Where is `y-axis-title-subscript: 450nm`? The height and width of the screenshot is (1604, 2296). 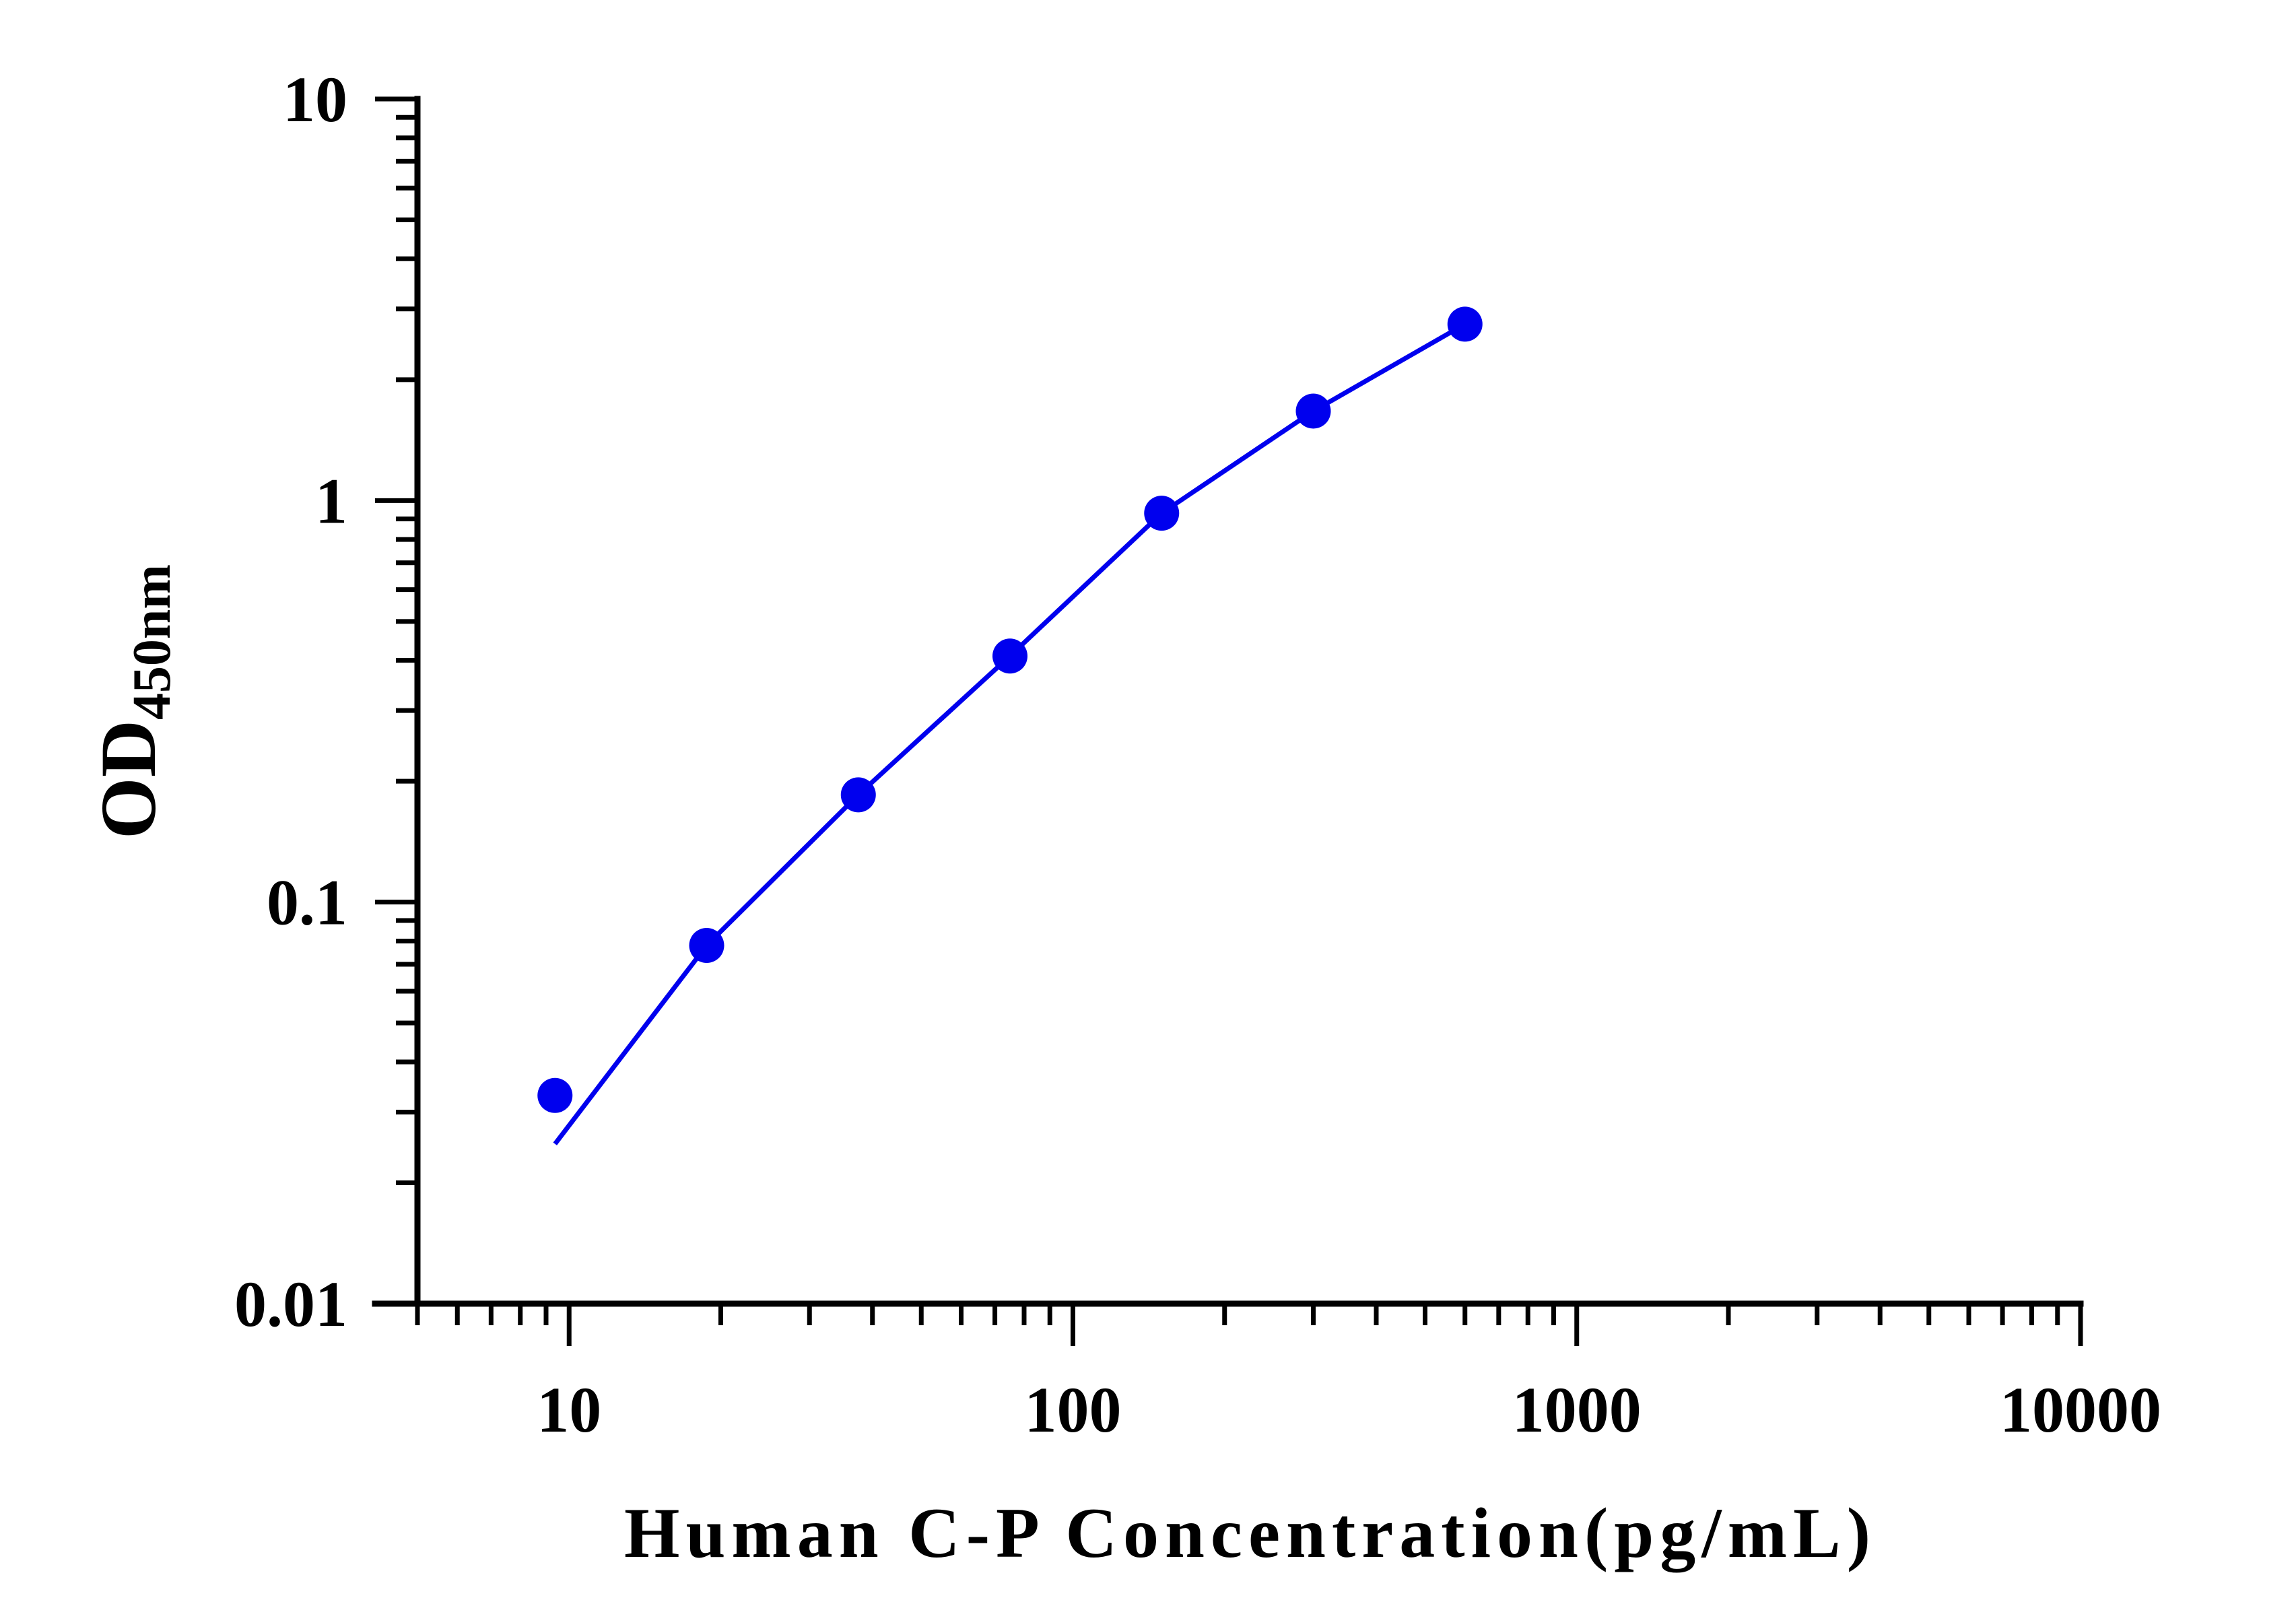 y-axis-title-subscript: 450nm is located at coordinates (152, 642).